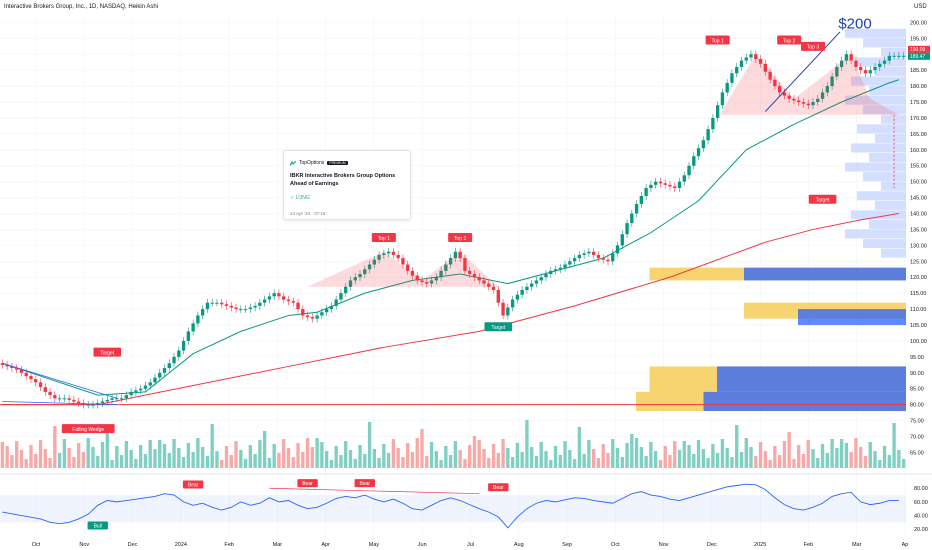 This screenshot has width=932, height=550. I want to click on wedge-line, so click(59, 403).